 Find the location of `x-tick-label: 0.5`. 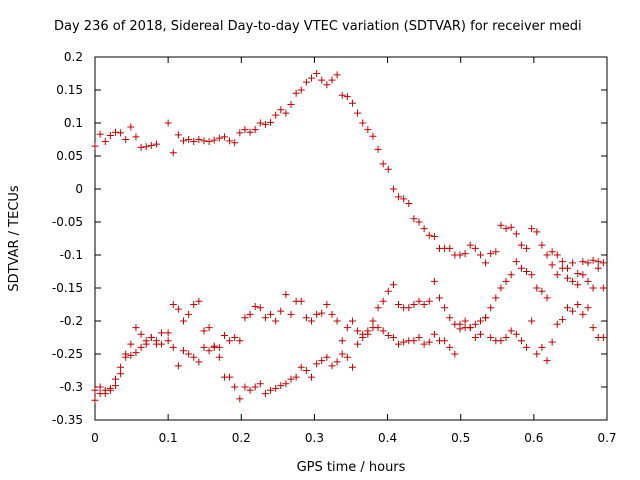

x-tick-label: 0.5 is located at coordinates (460, 438).